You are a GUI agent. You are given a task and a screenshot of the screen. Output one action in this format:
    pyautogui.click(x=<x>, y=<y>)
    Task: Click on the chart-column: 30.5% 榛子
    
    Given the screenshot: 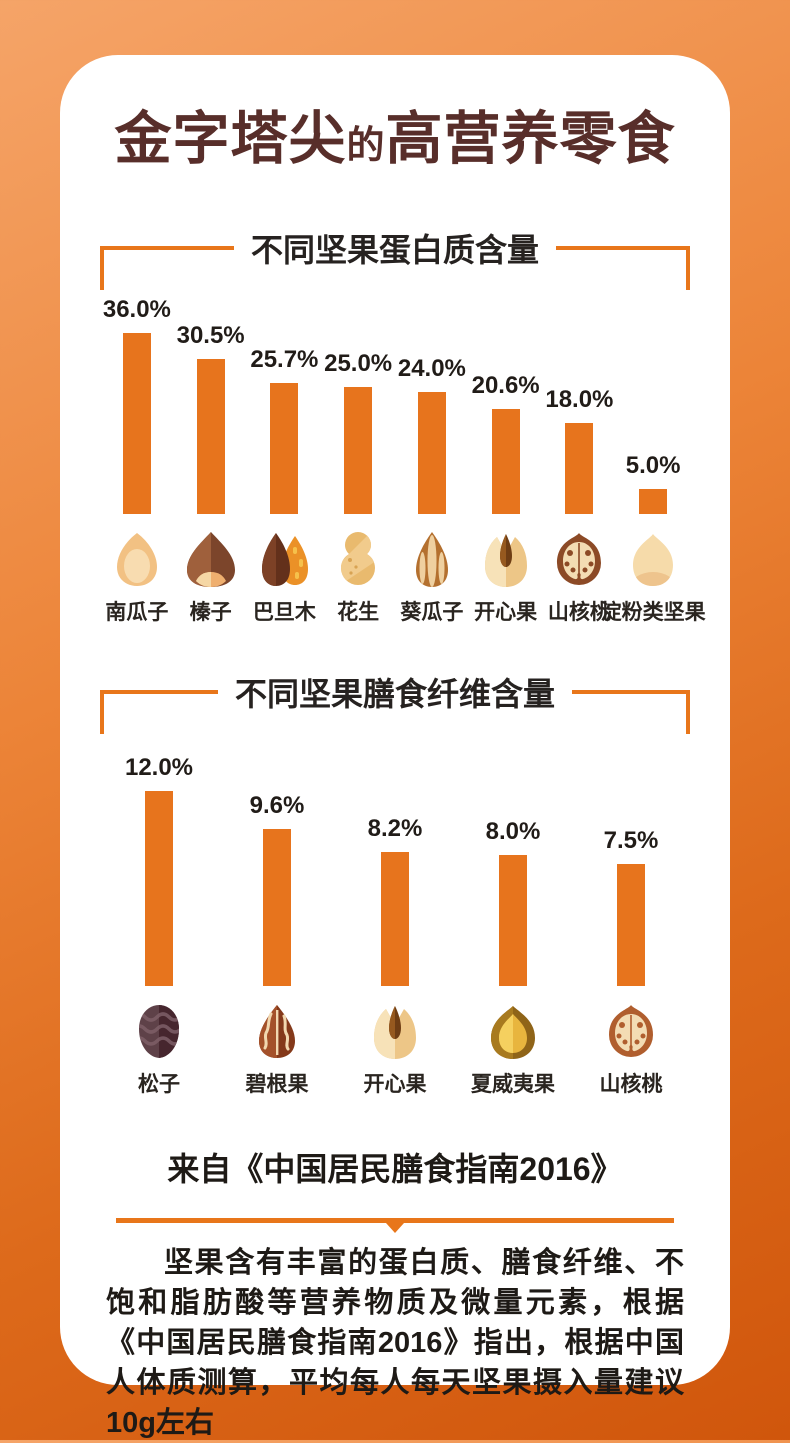 What is the action you would take?
    pyautogui.click(x=211, y=461)
    